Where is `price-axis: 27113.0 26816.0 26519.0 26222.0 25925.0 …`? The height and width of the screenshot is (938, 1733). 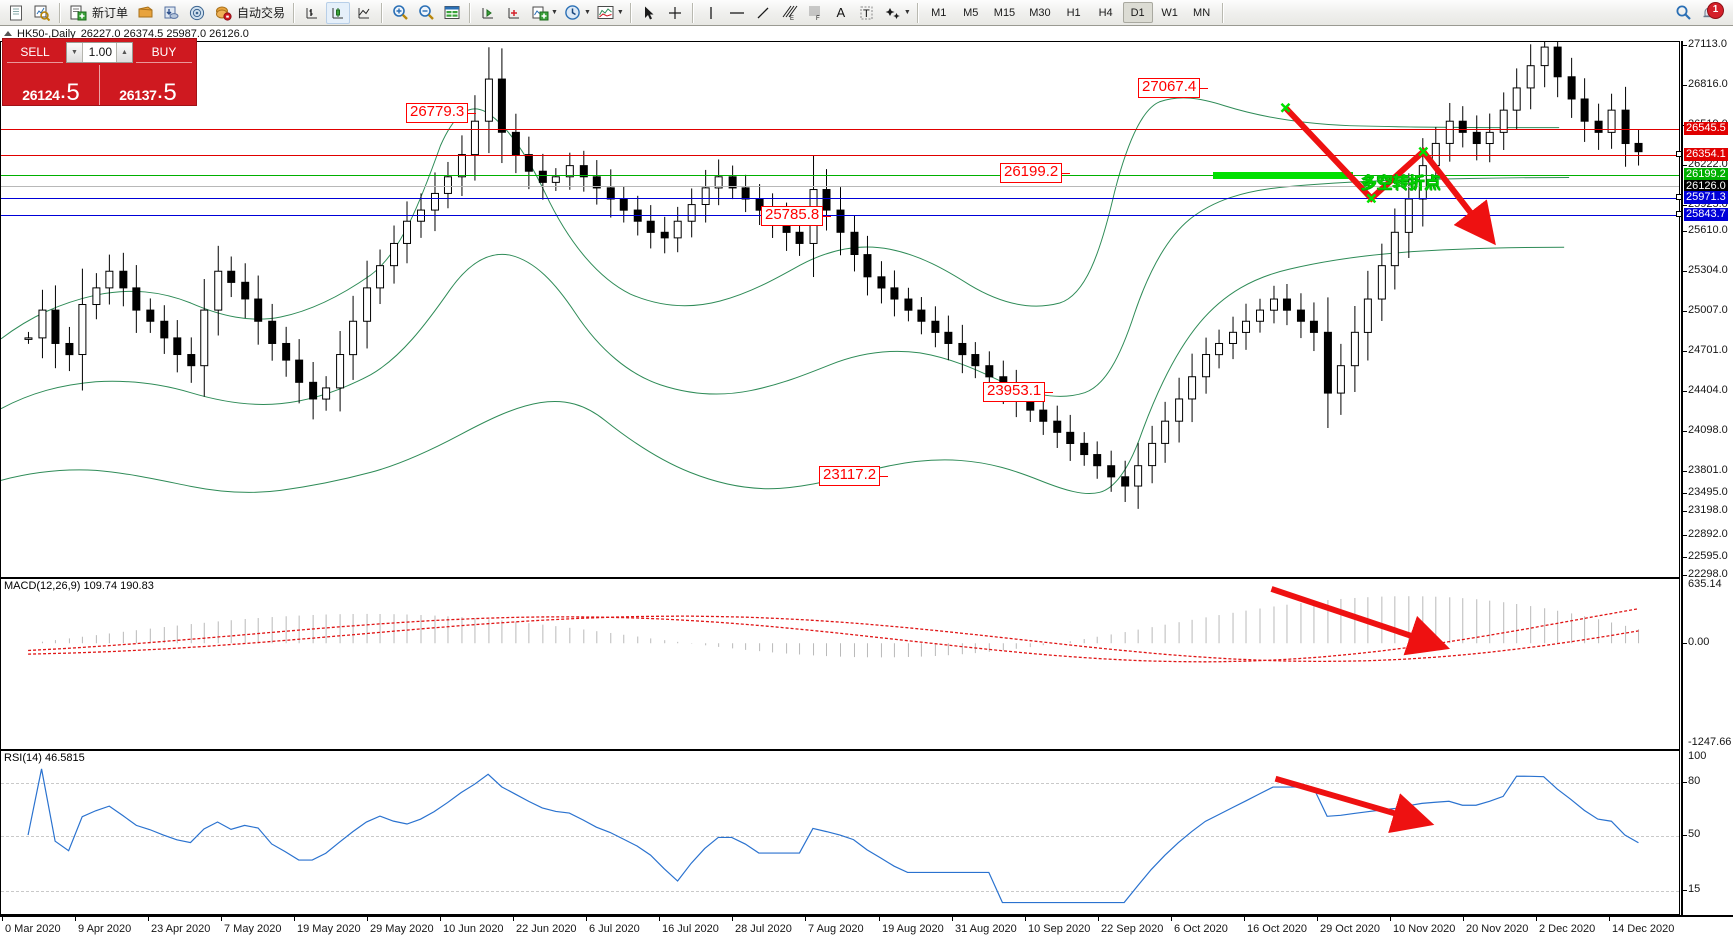
price-axis: 27113.0 26816.0 26519.0 26222.0 25925.0 … is located at coordinates (1704, 309).